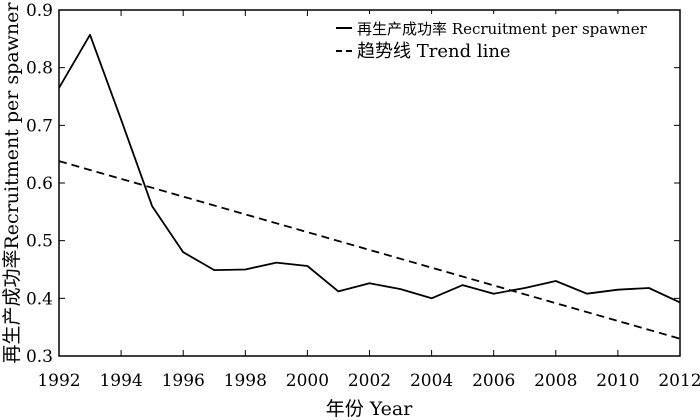 The image size is (700, 420). What do you see at coordinates (58, 381) in the screenshot?
I see `x-tick-label: 1992` at bounding box center [58, 381].